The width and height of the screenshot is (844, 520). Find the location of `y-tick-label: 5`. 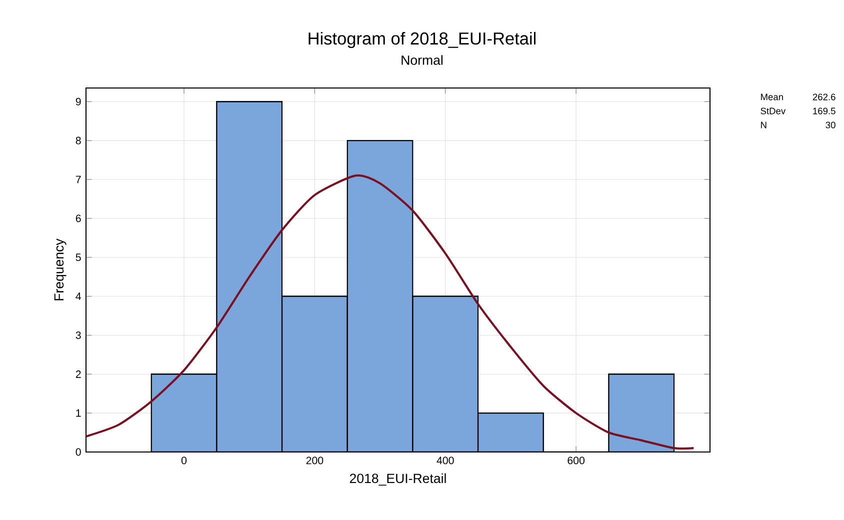

y-tick-label: 5 is located at coordinates (78, 258).